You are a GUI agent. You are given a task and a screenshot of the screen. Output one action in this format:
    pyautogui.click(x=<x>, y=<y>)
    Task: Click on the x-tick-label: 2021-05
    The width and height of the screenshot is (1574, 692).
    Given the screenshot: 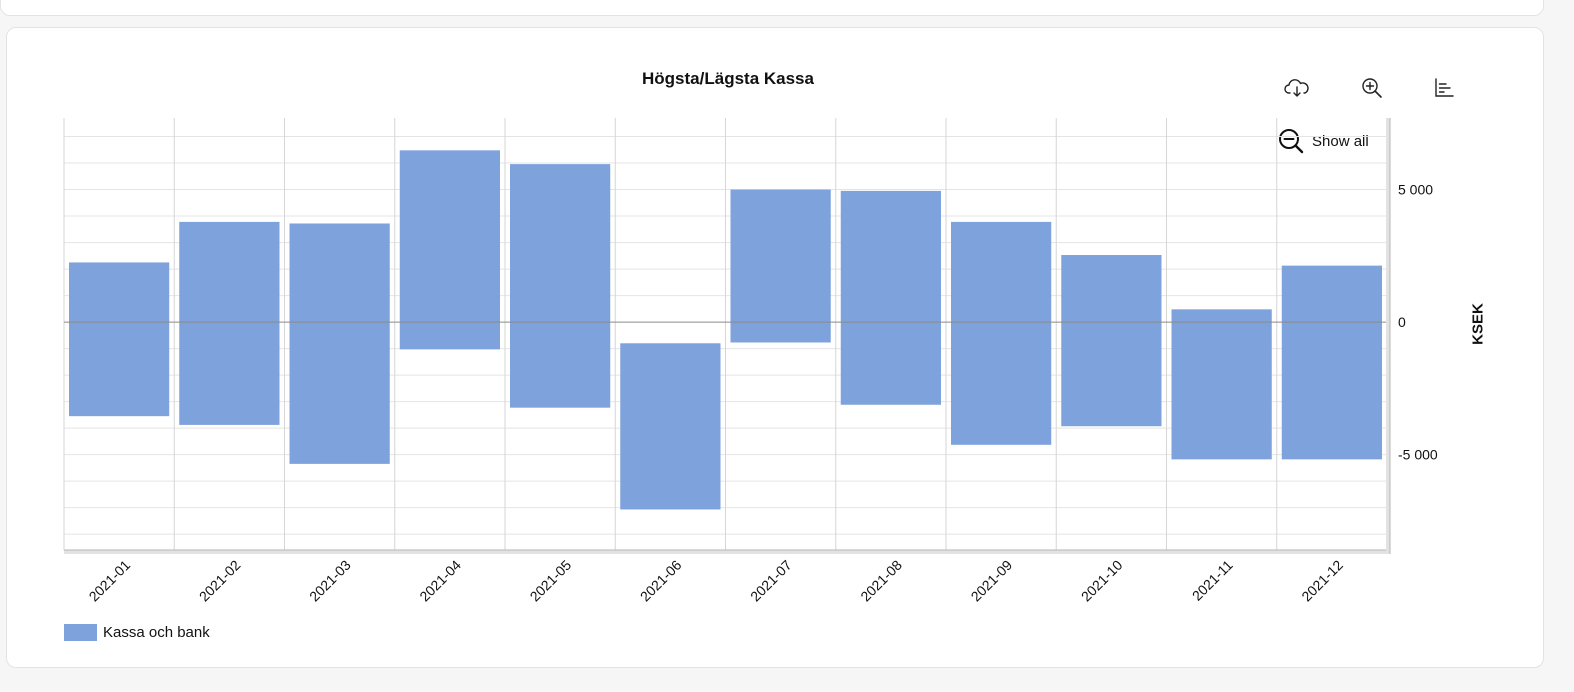 What is the action you would take?
    pyautogui.click(x=551, y=581)
    